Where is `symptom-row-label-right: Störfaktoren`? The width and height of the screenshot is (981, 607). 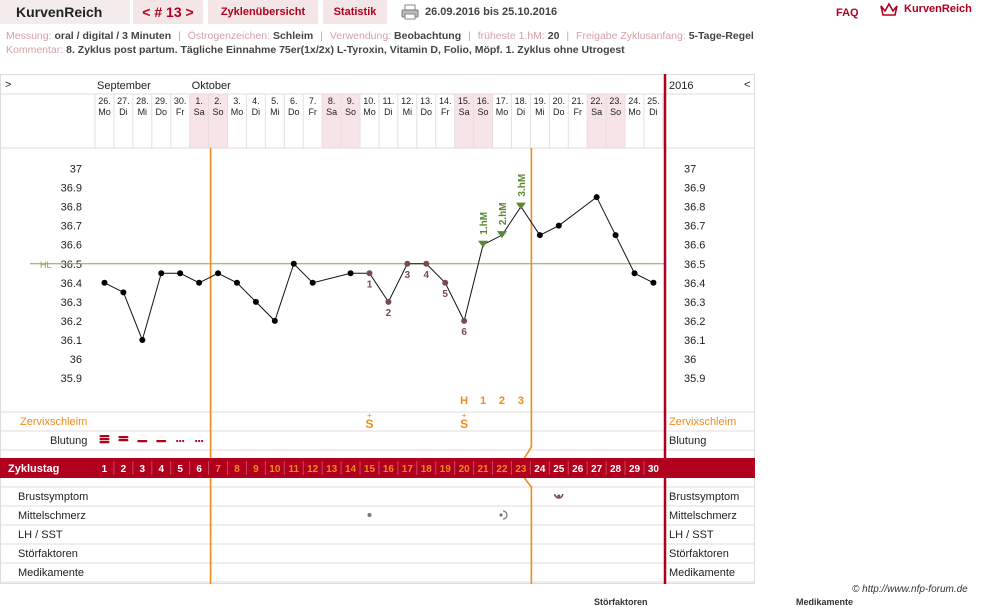 symptom-row-label-right: Störfaktoren is located at coordinates (699, 554).